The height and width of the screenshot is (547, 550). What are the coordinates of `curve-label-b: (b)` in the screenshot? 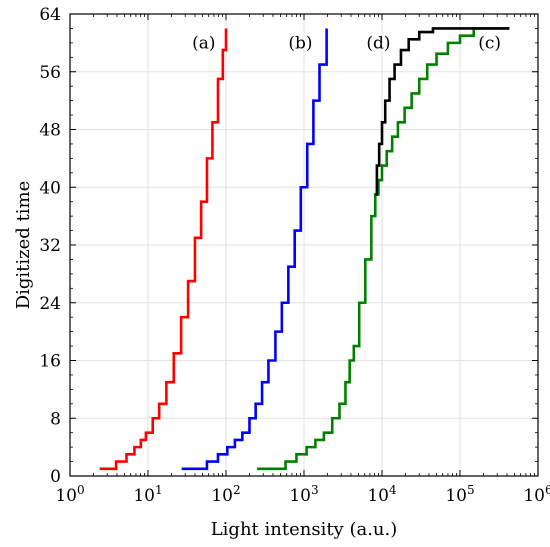 It's located at (300, 44).